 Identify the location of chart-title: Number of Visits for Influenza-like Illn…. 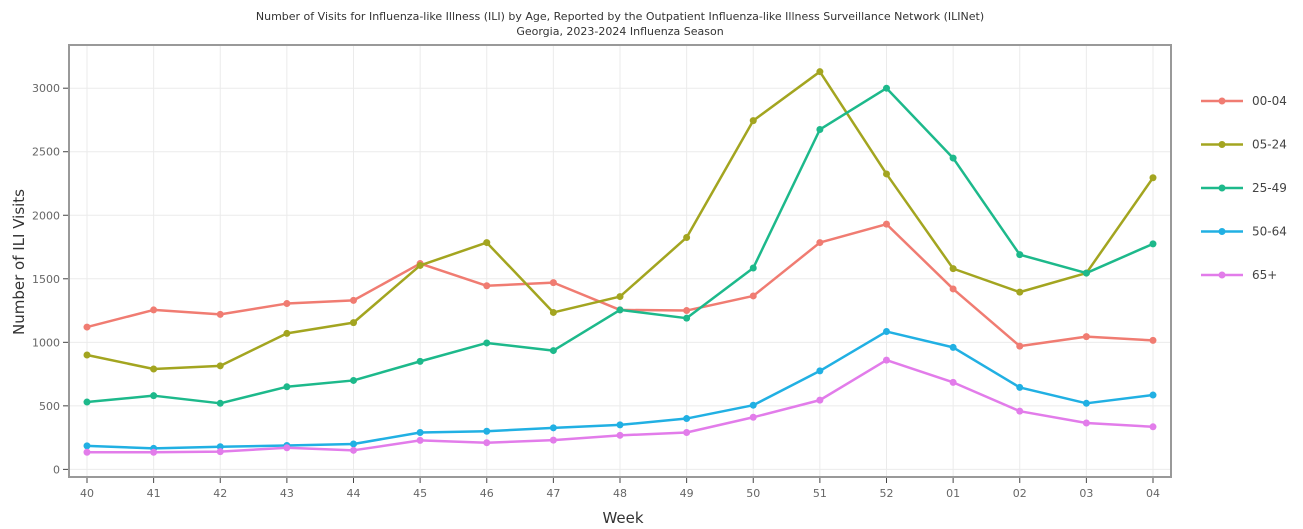
(620, 16).